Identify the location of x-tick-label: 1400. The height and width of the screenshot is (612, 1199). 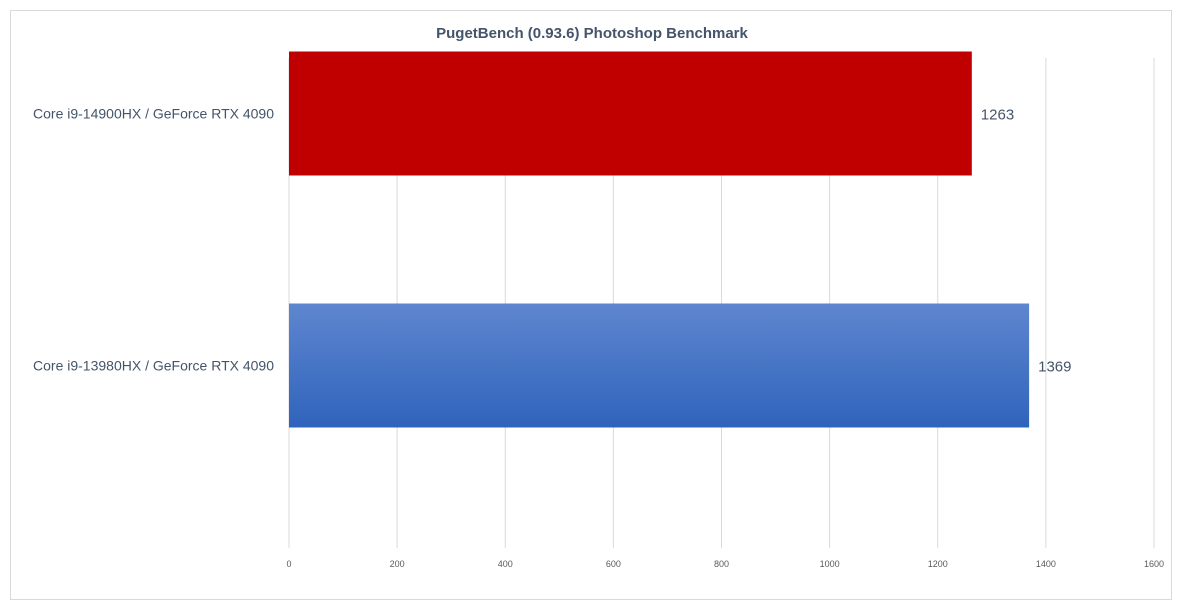
(1046, 564).